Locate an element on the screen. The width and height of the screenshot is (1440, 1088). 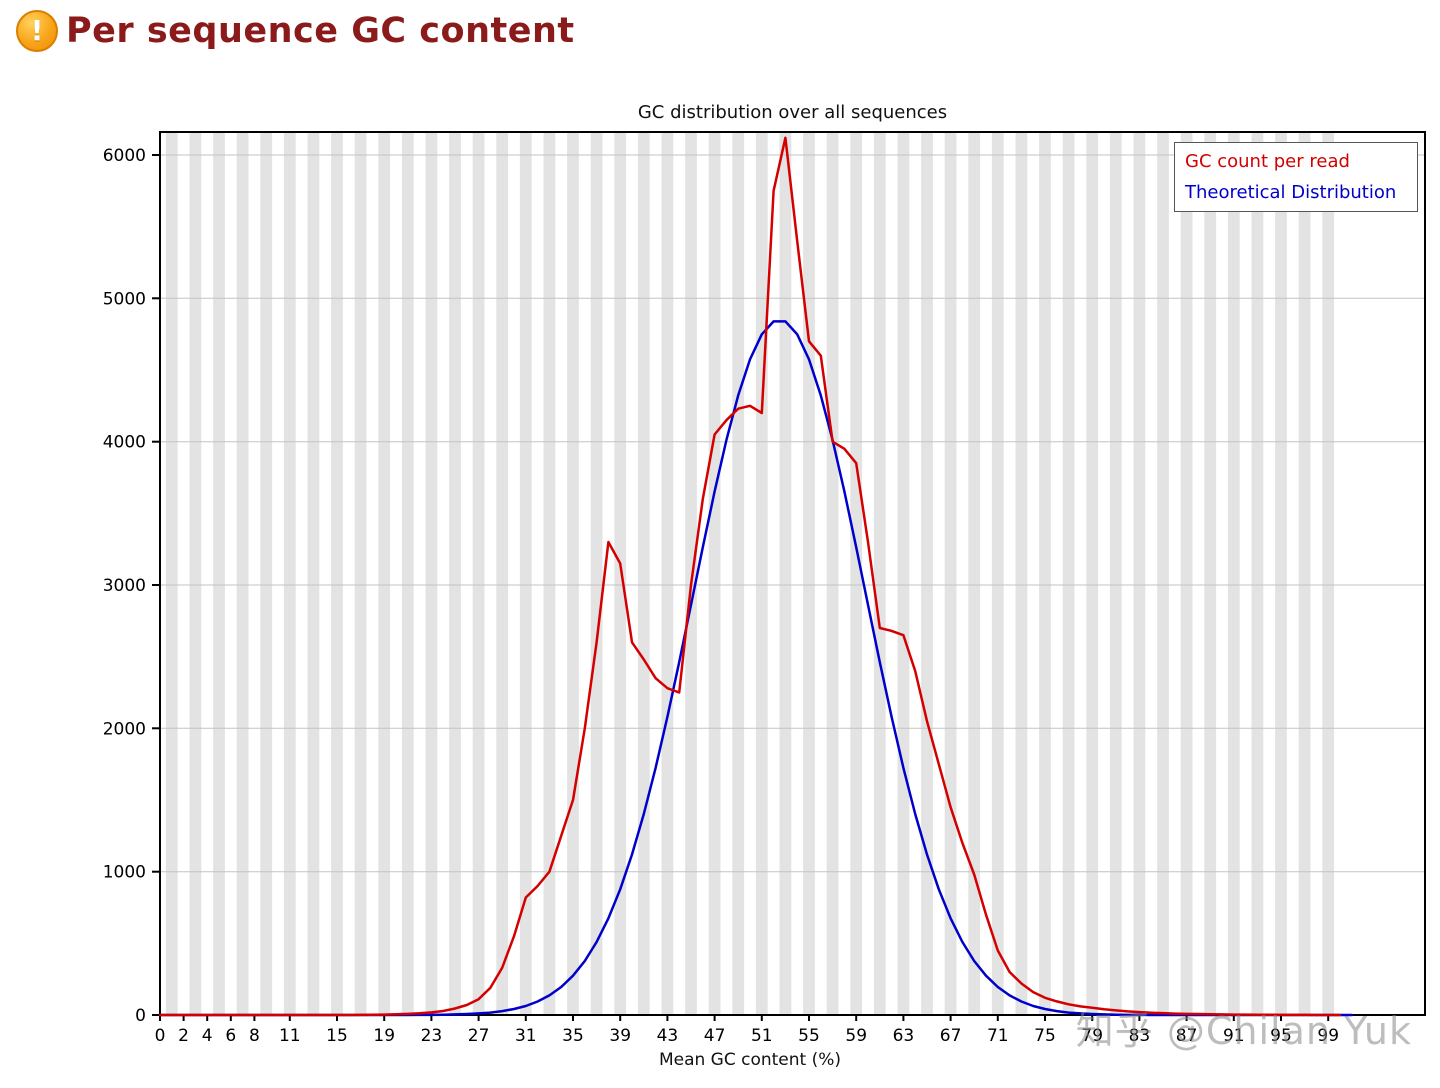
x-tick-label: 91 is located at coordinates (1234, 1036).